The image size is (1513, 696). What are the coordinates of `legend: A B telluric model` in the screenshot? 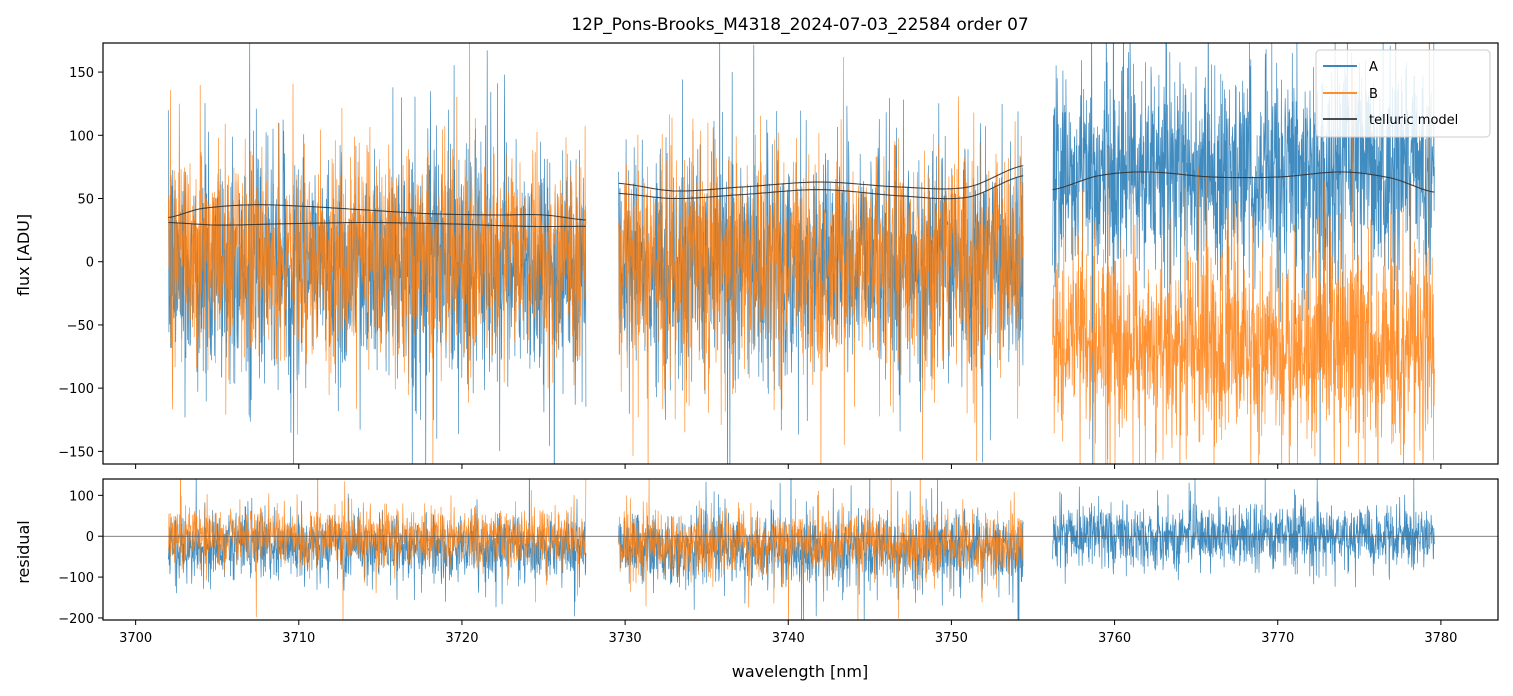 It's located at (1403, 93).